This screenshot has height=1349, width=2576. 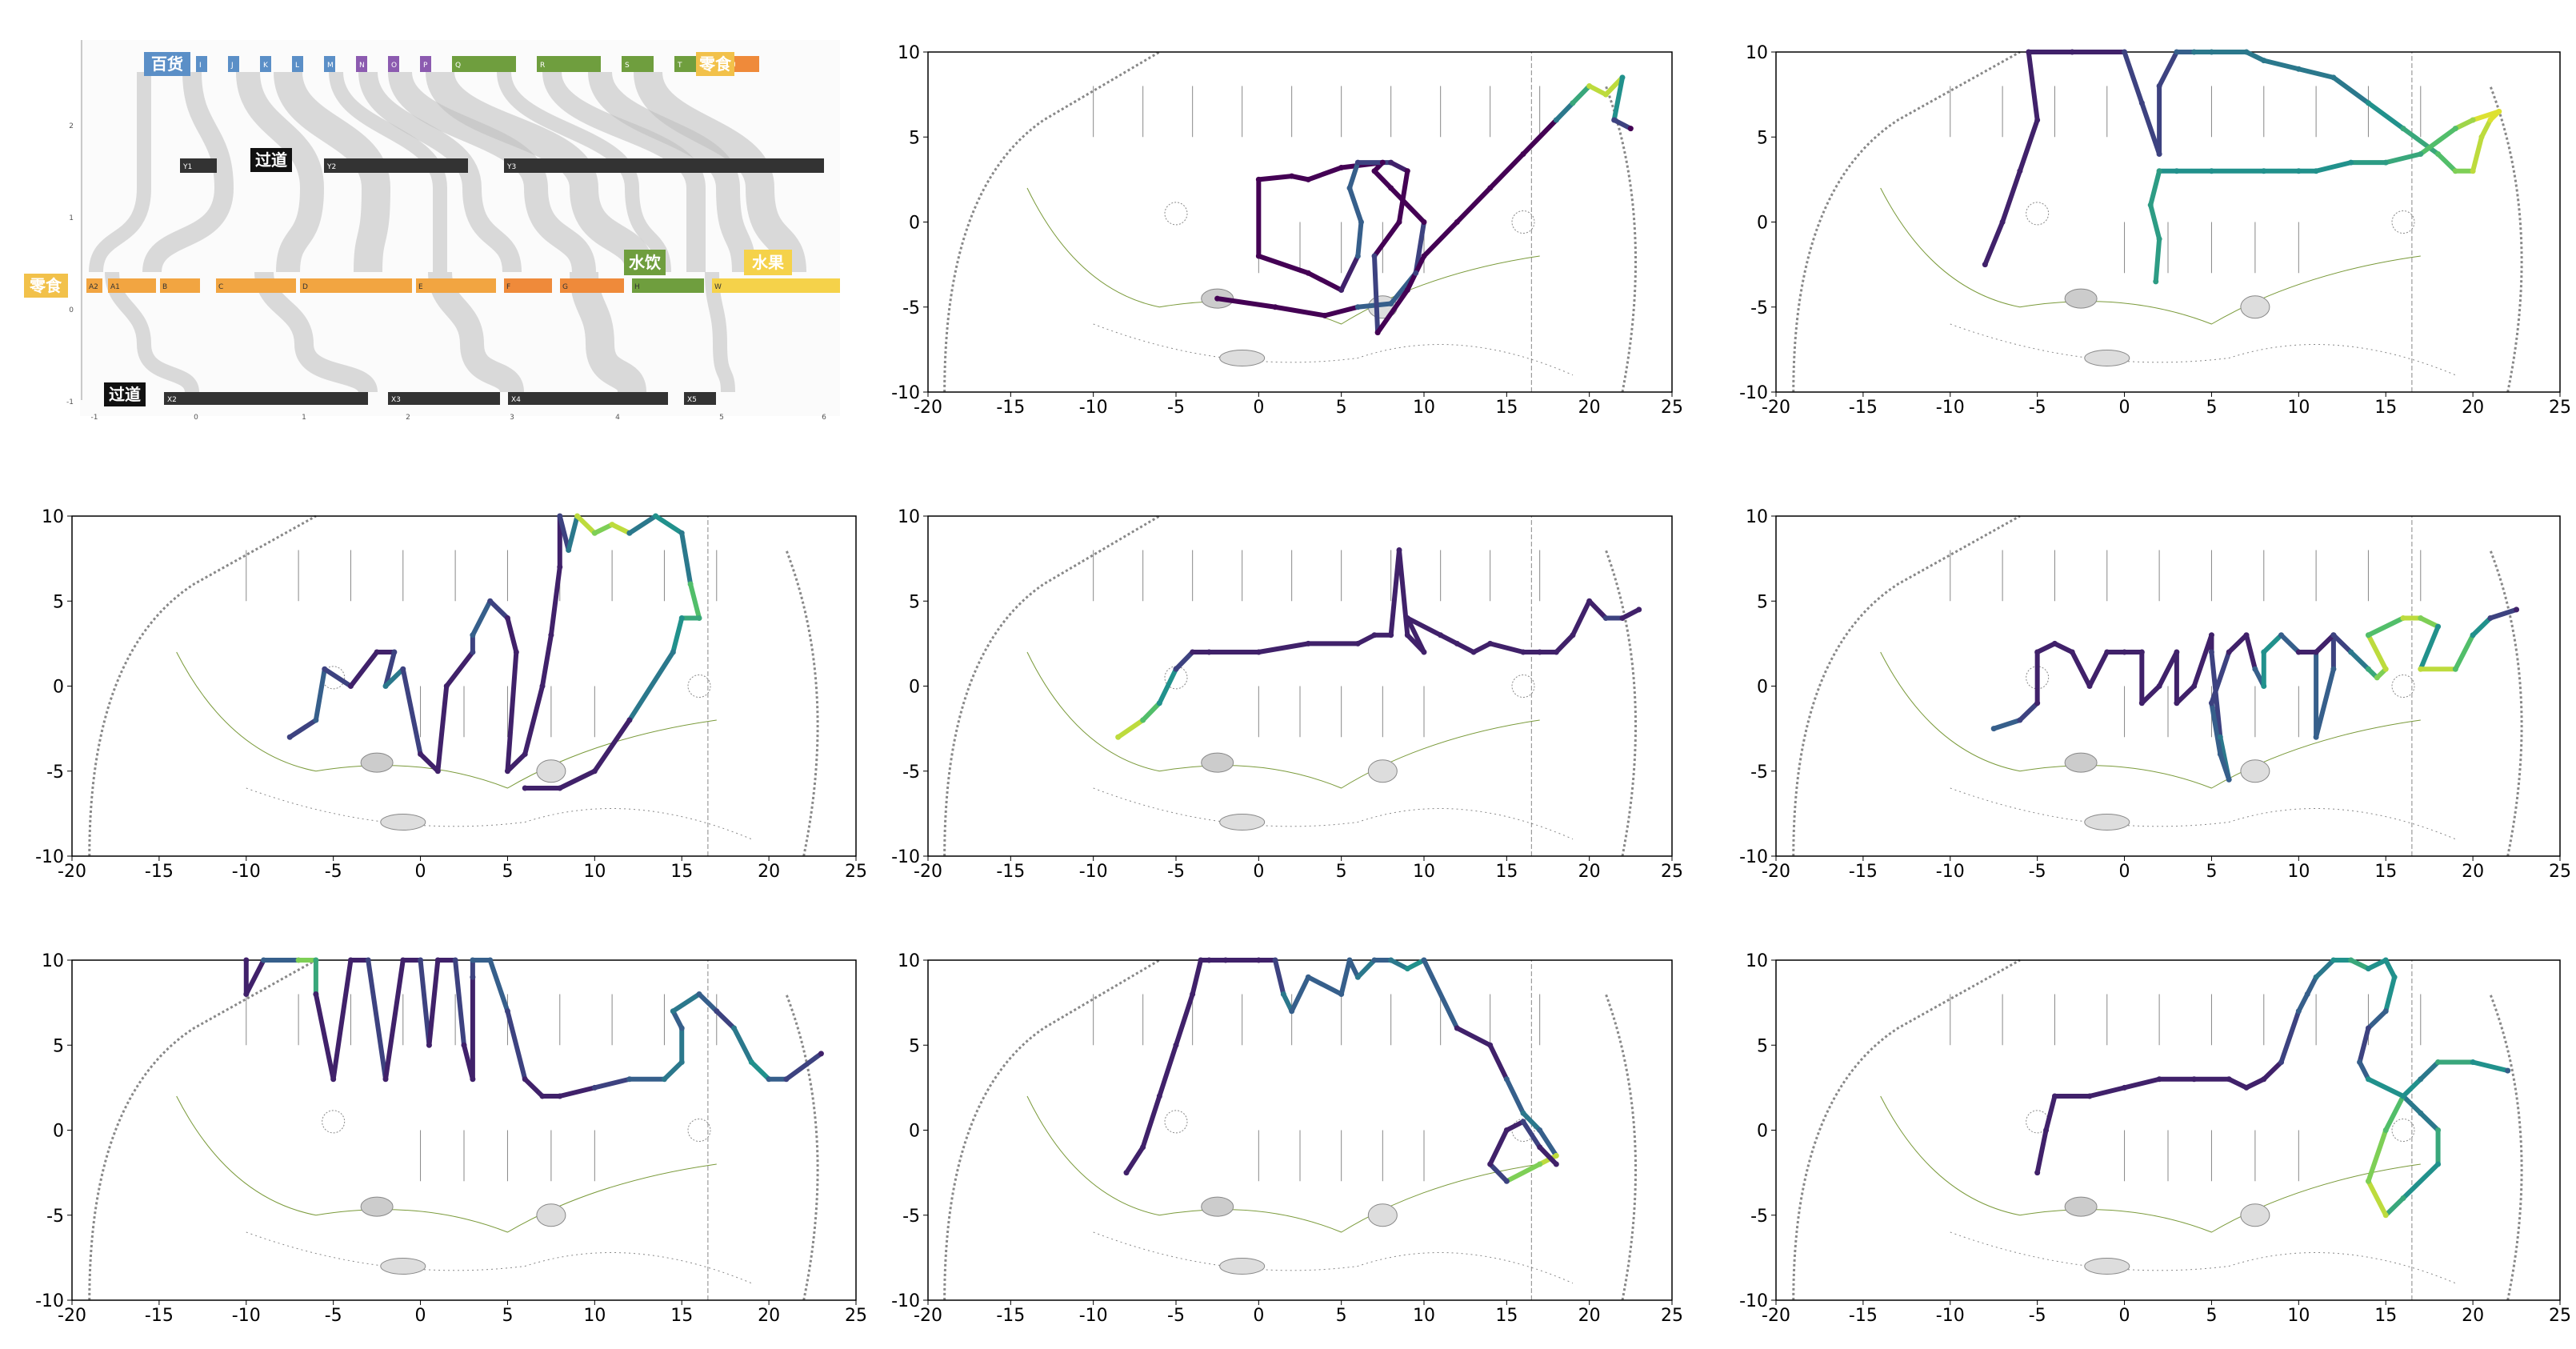 I want to click on y-tick-label: -5, so click(x=911, y=773).